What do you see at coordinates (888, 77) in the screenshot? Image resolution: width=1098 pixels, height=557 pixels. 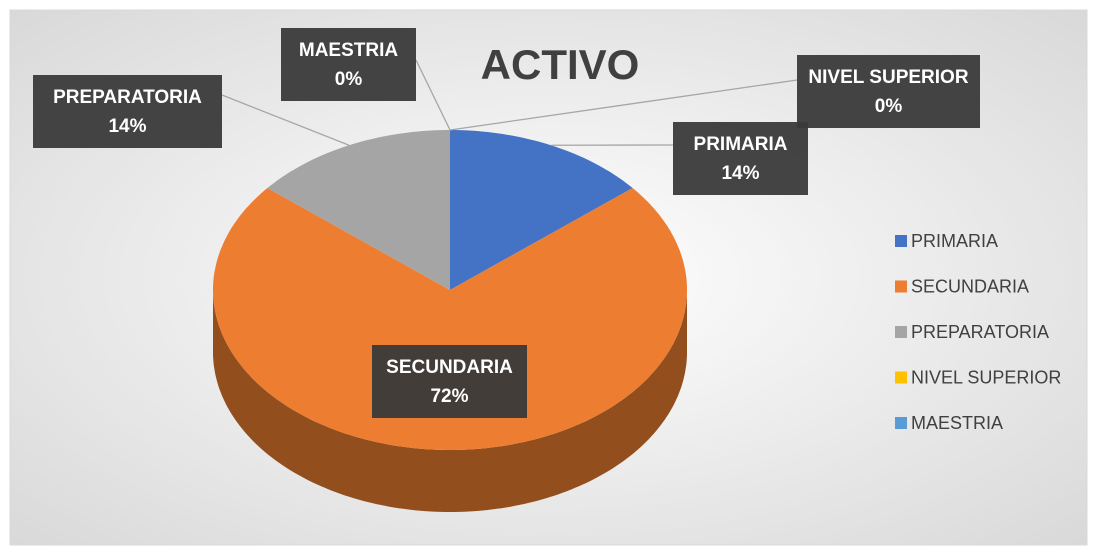 I see `data-label-name: NIVEL SUPERIOR` at bounding box center [888, 77].